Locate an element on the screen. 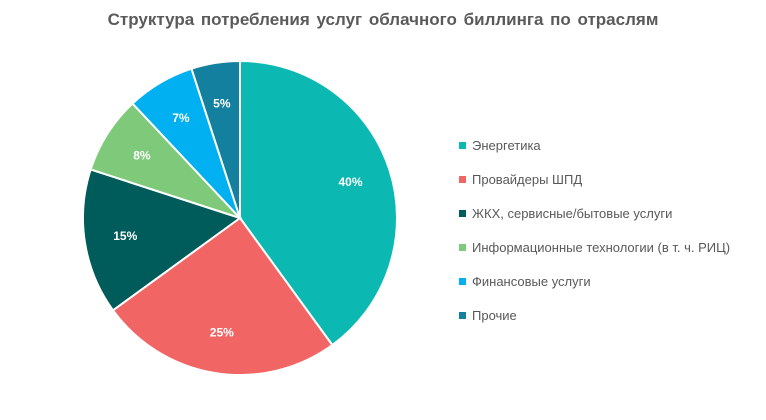 Image resolution: width=766 pixels, height=420 pixels. legend-label: Прочие is located at coordinates (494, 315).